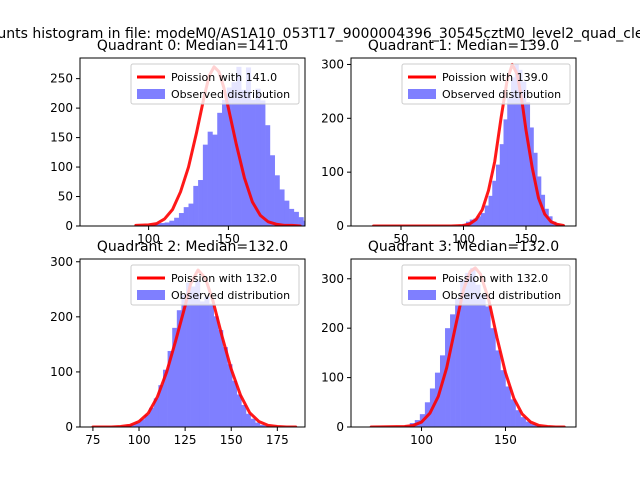 The height and width of the screenshot is (480, 640). I want to click on y-tick-label: 50, so click(65, 197).